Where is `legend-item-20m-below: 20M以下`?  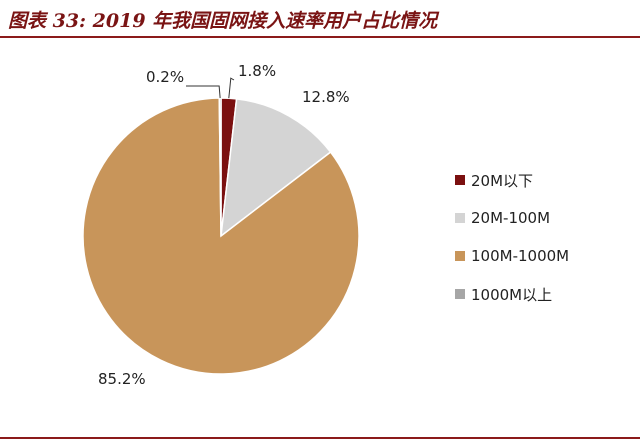 legend-item-20m-below: 20M以下 is located at coordinates (512, 180).